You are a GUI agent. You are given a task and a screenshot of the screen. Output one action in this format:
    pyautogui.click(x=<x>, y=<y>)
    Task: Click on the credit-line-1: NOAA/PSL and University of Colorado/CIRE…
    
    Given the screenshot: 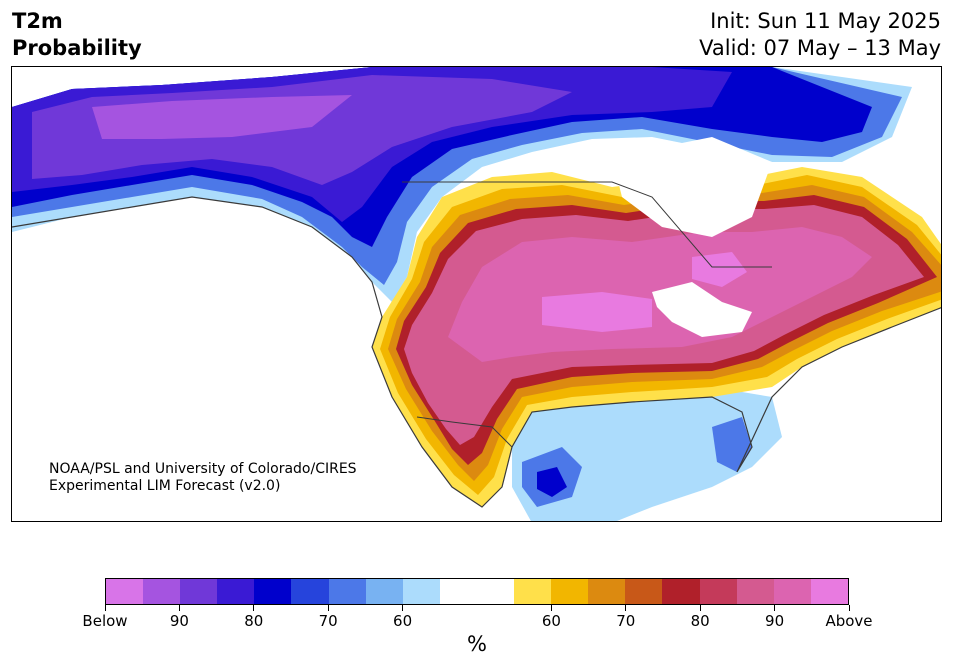 What is the action you would take?
    pyautogui.click(x=203, y=469)
    